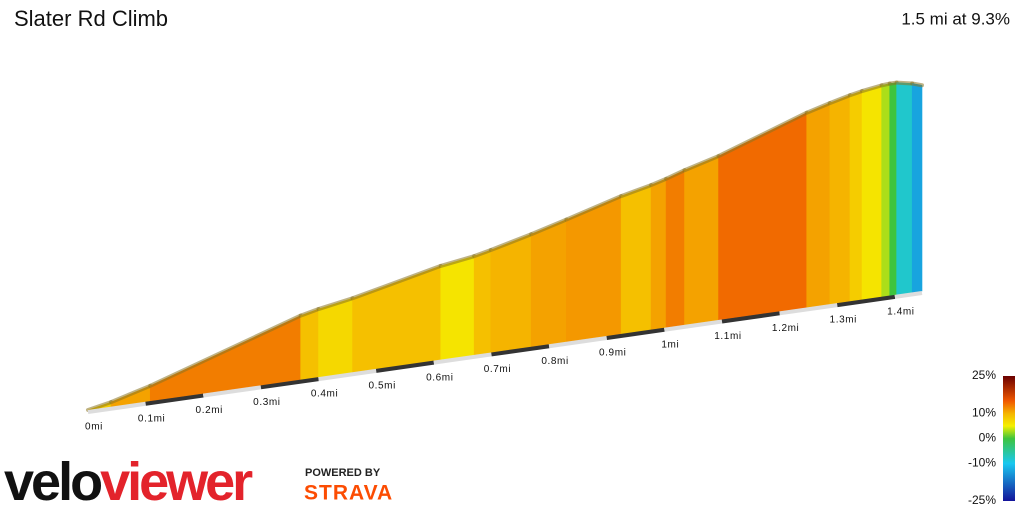  Describe the element at coordinates (955, 18) in the screenshot. I see `chart-subtitle: 1.5 mi at 9.3%` at that location.